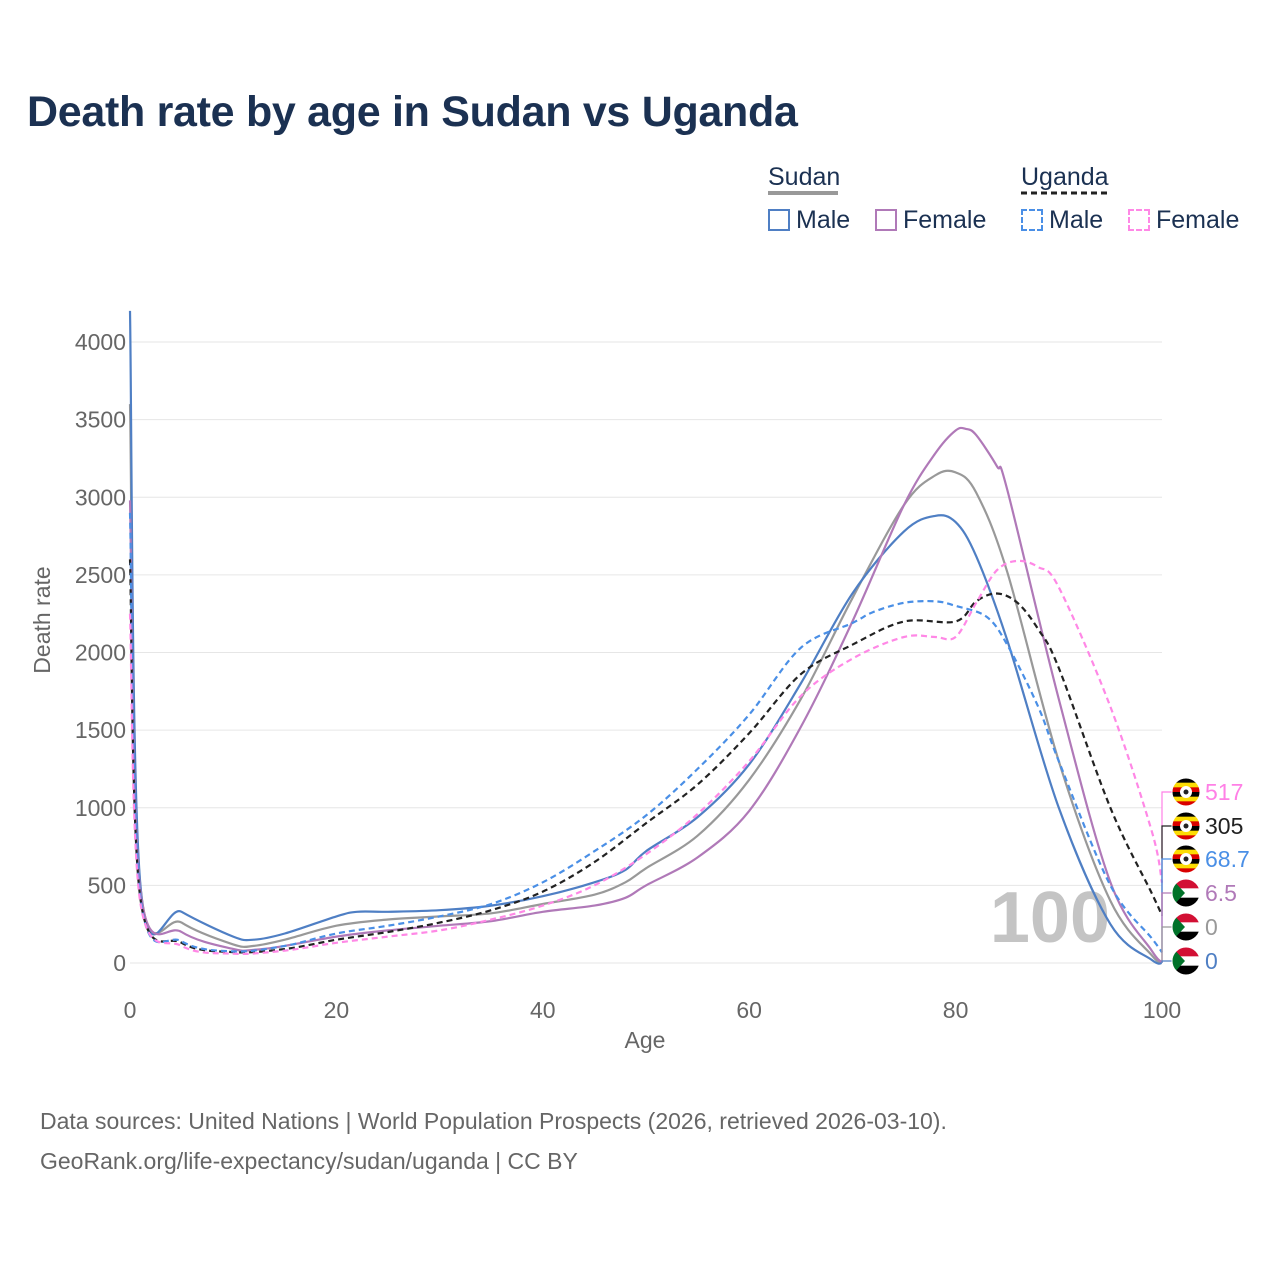  I want to click on legend-group-sudan: Sudan, so click(804, 177).